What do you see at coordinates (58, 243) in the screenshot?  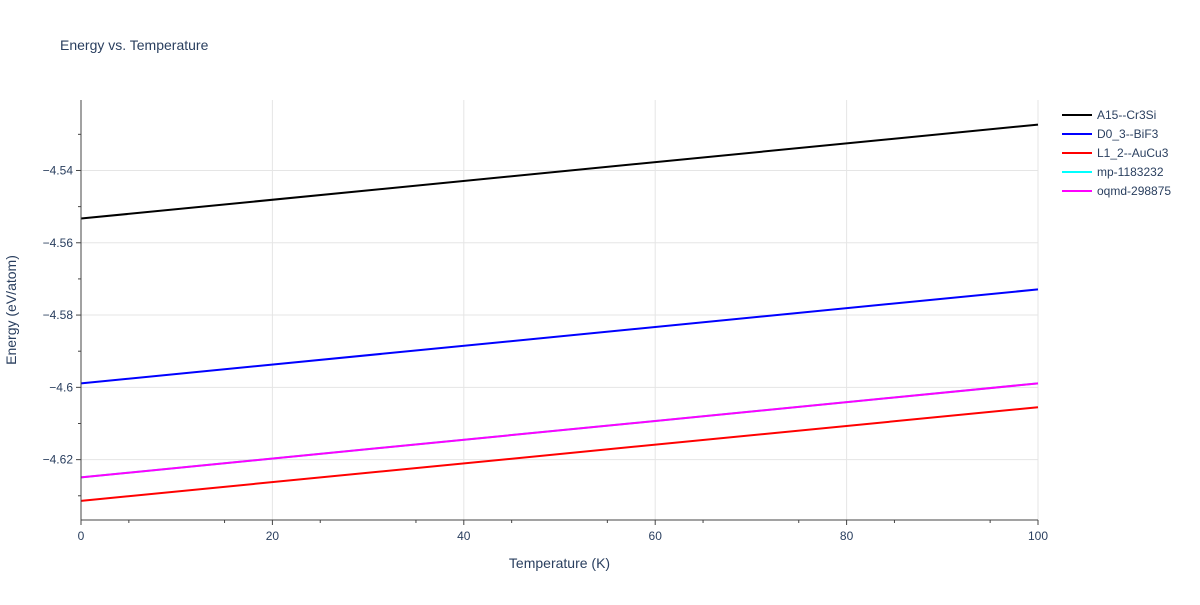 I see `y-tick-label: −4.56` at bounding box center [58, 243].